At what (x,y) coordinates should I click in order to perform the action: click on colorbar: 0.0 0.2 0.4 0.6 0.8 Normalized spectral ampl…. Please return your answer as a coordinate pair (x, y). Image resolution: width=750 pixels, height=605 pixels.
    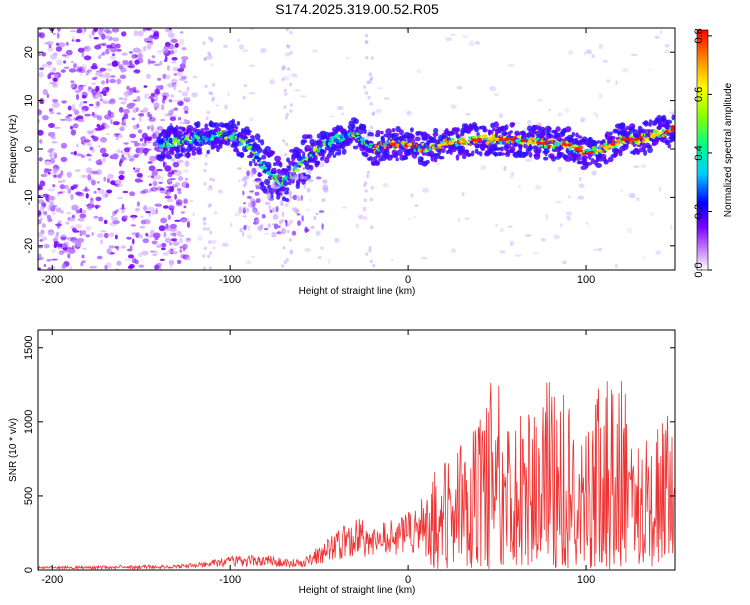
    Looking at the image, I should click on (713, 152).